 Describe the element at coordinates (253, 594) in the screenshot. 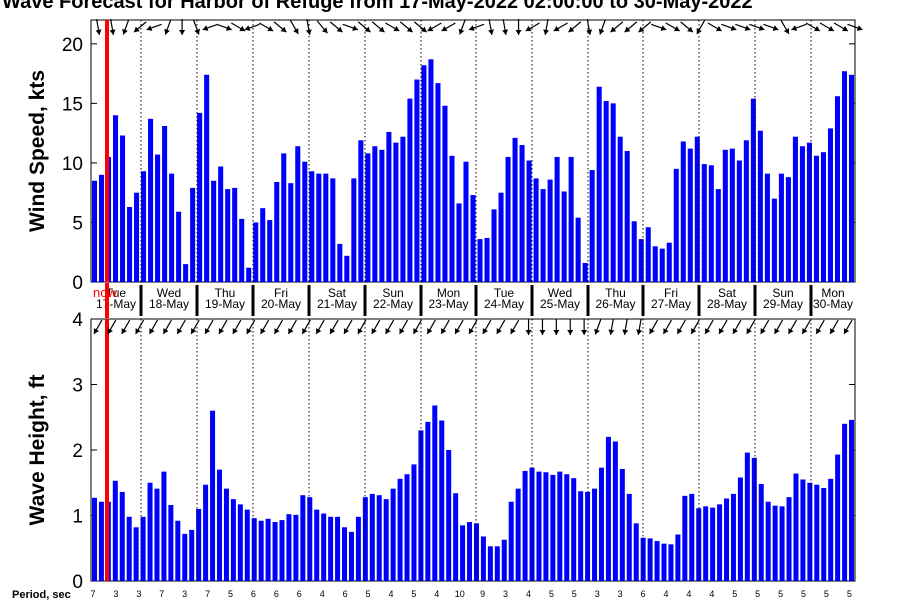

I see `period-value: 6` at that location.